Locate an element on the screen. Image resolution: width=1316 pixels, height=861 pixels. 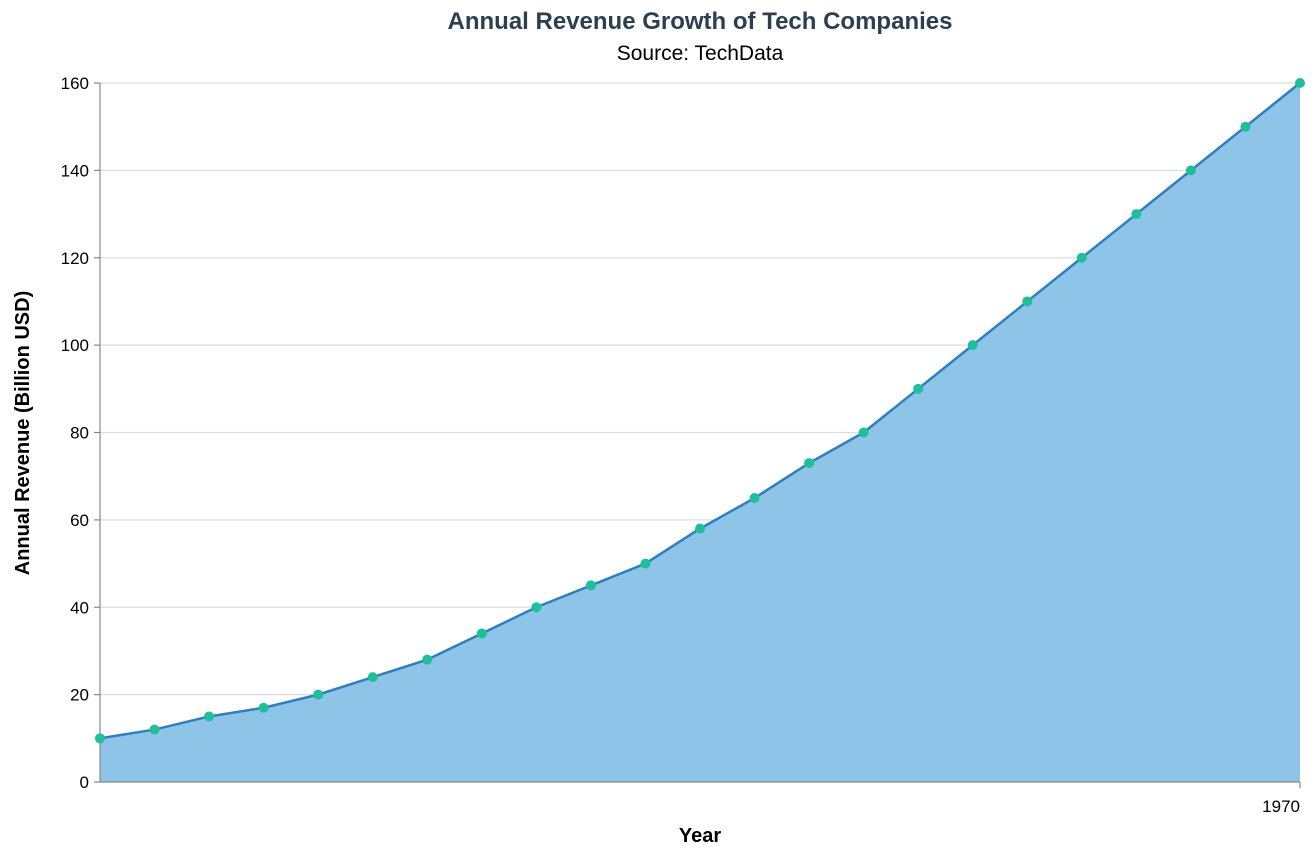
chart-title: Annual Revenue Growth of Tech Companies is located at coordinates (700, 21).